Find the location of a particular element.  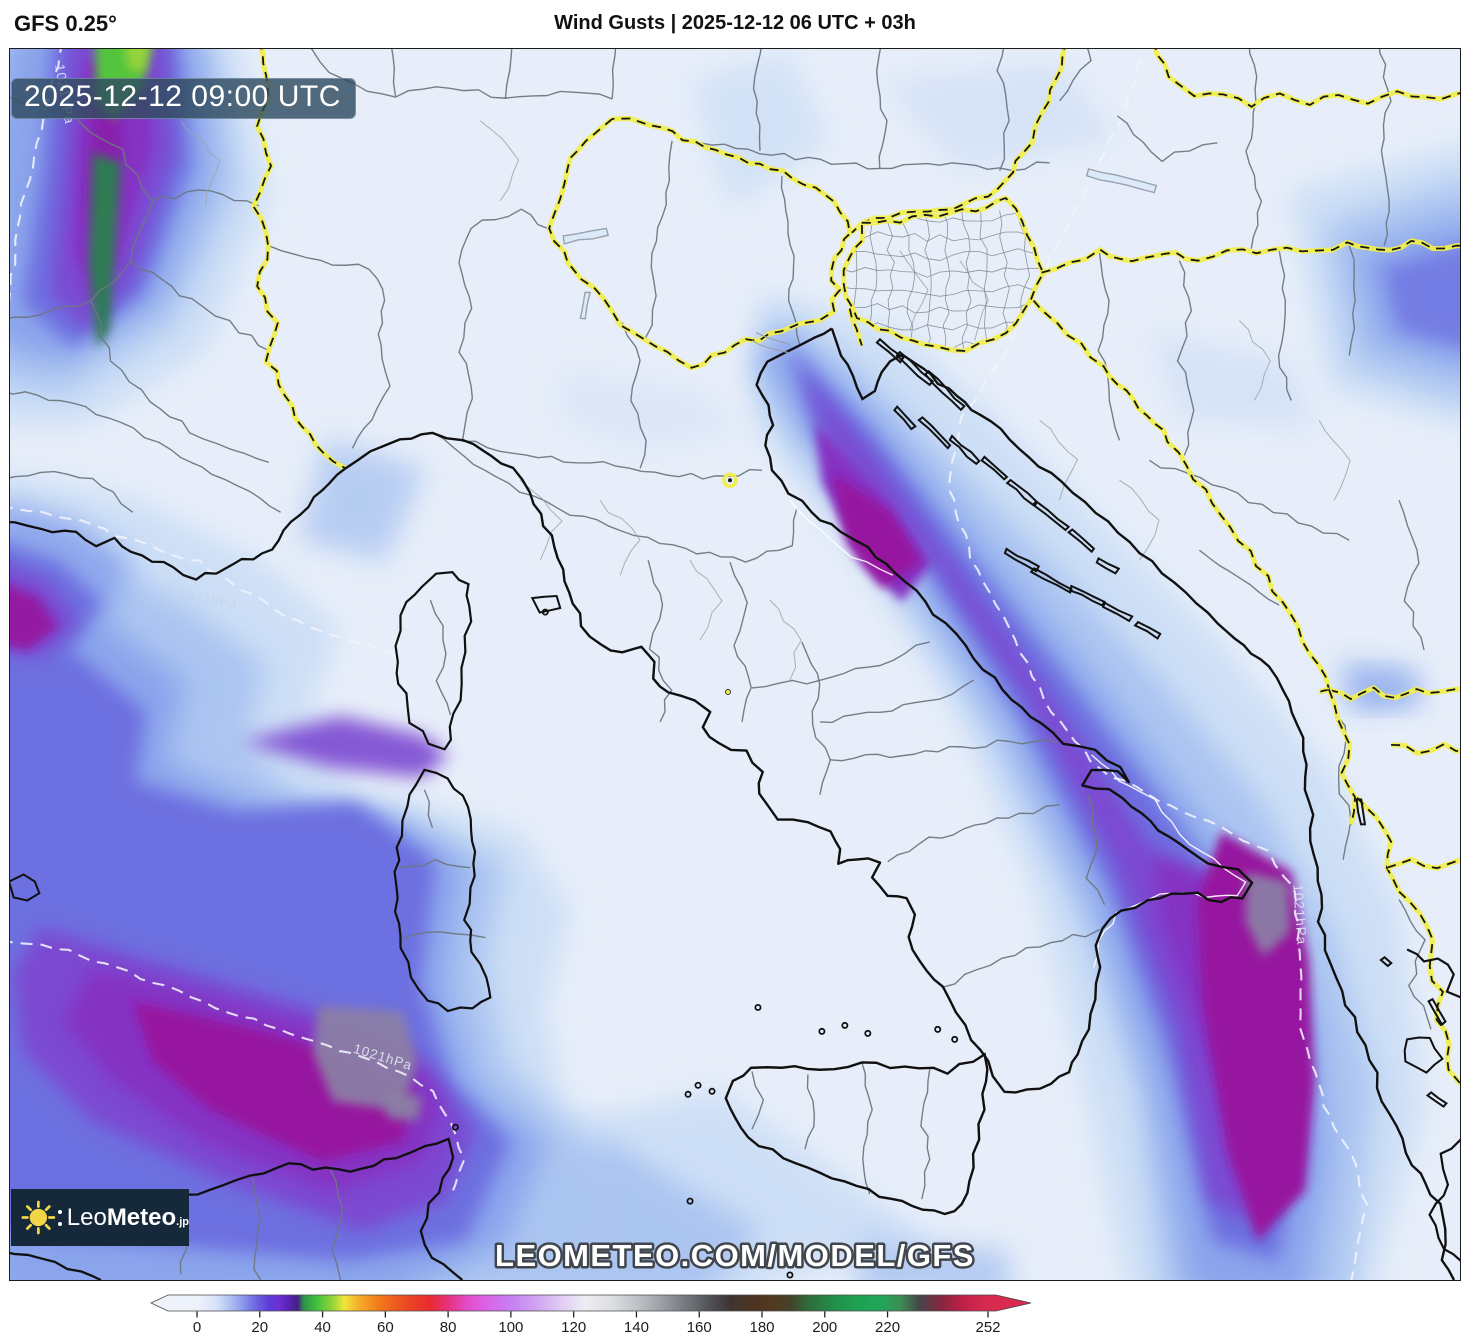

logo-leo: Leo is located at coordinates (86, 1217).